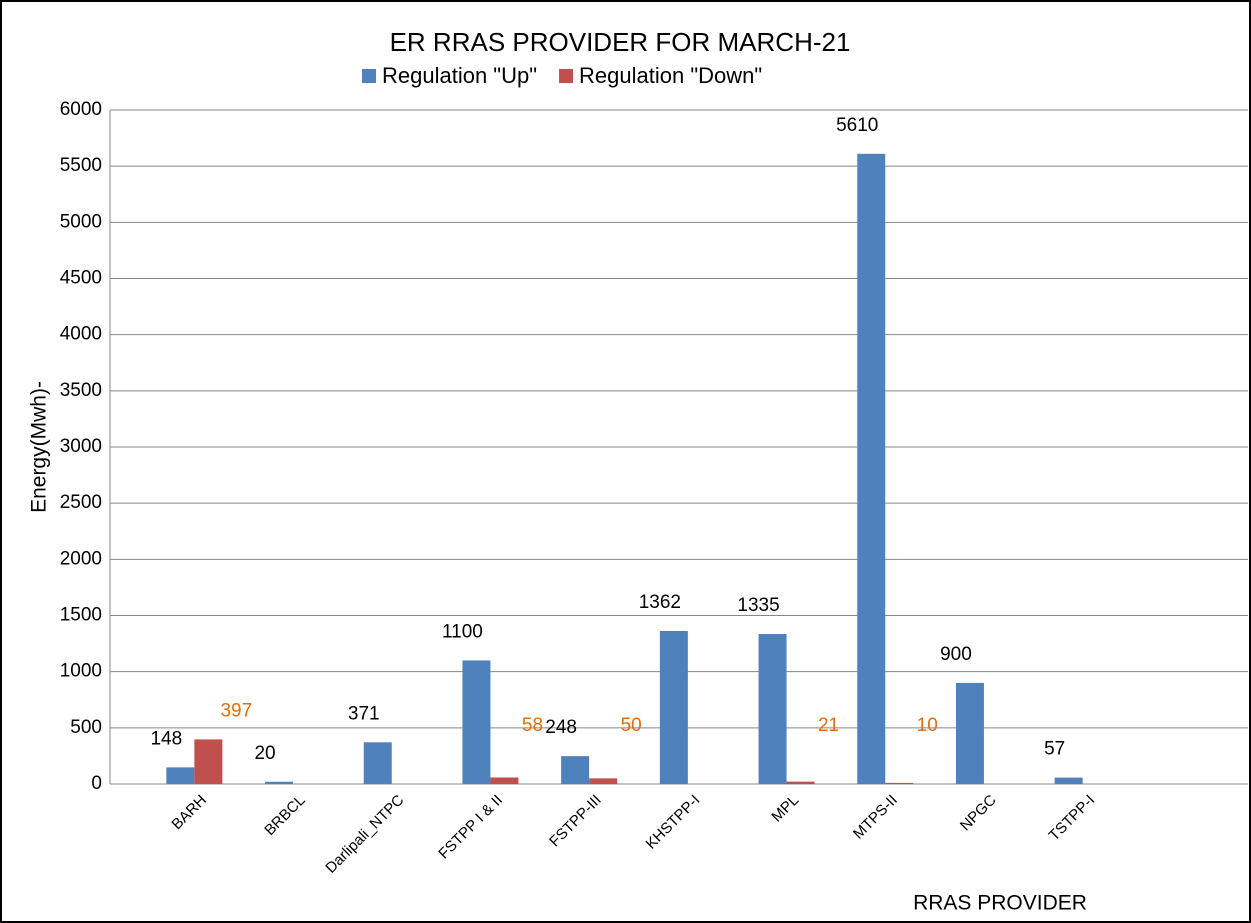 Image resolution: width=1251 pixels, height=923 pixels. I want to click on data-label: 1362, so click(660, 602).